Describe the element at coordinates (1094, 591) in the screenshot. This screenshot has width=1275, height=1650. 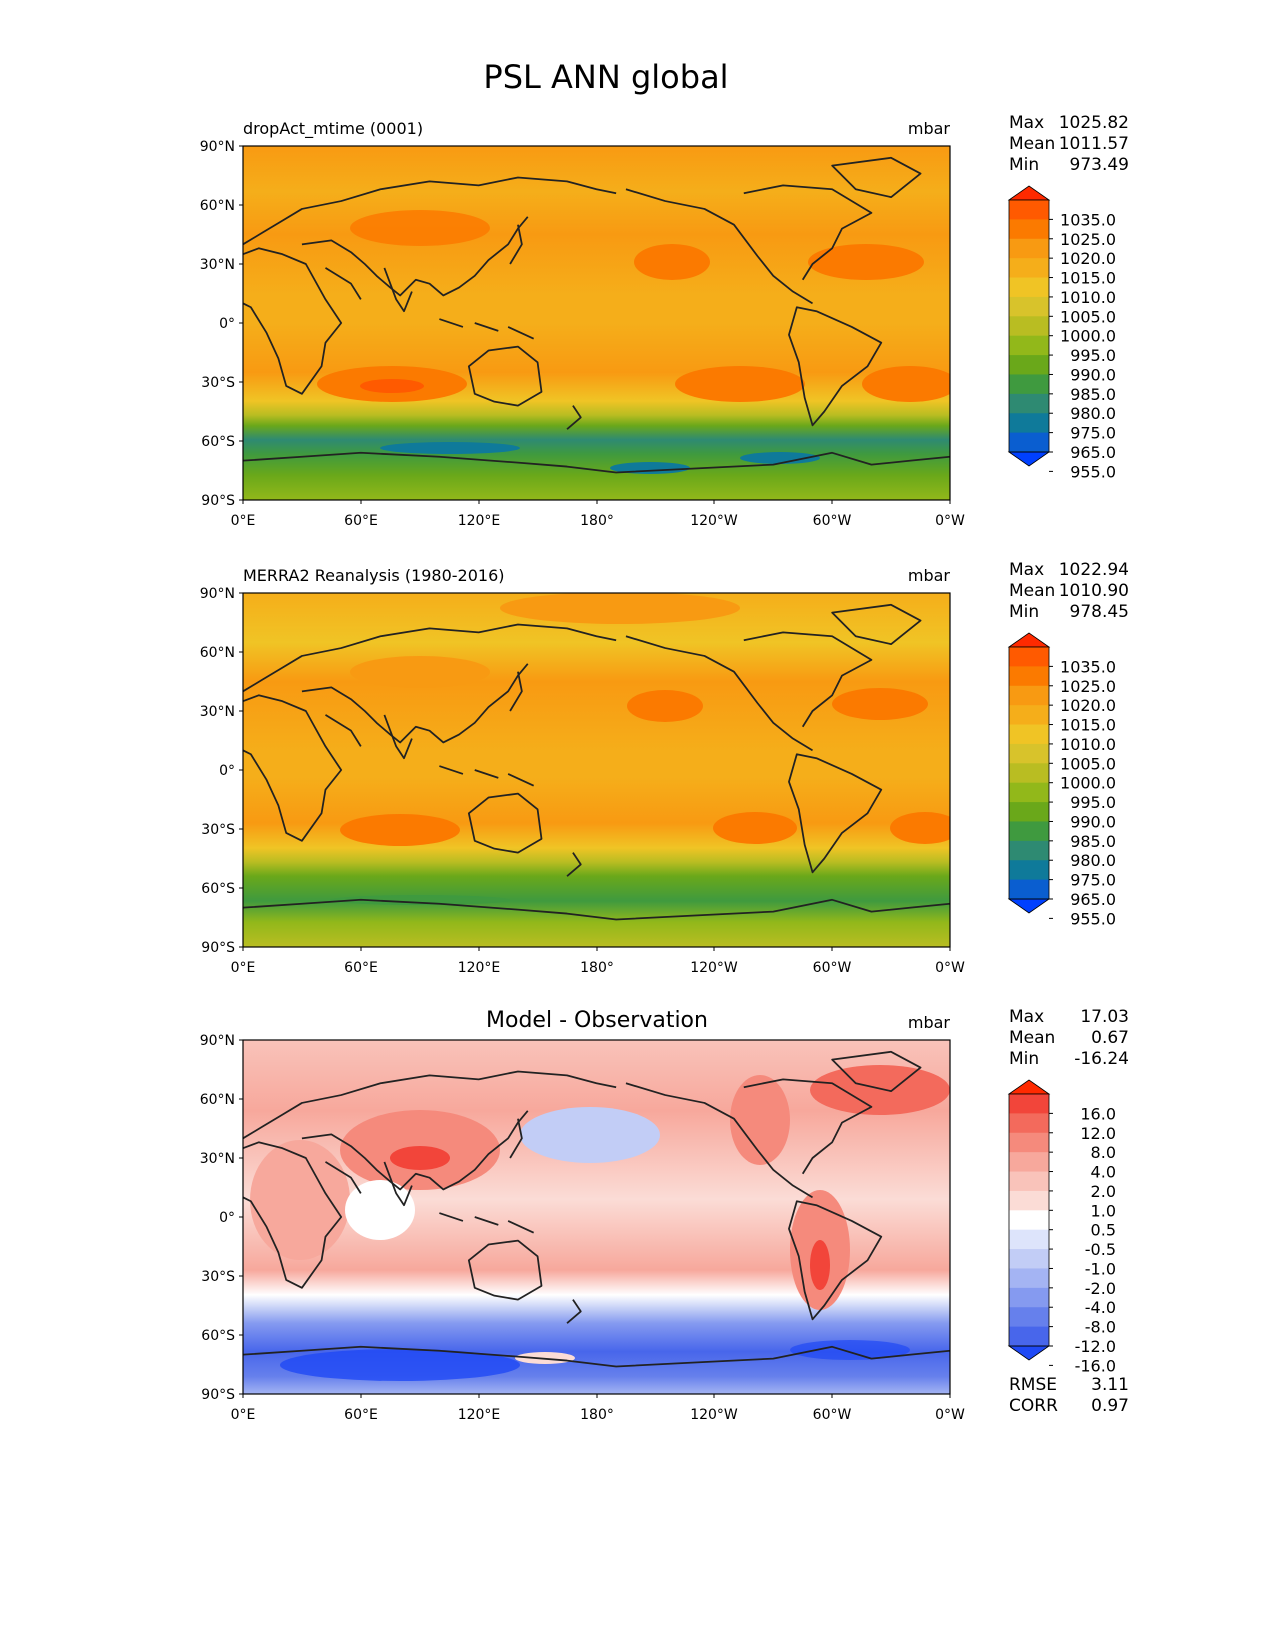
I see `panel-2-mean-value: 1010.90` at that location.